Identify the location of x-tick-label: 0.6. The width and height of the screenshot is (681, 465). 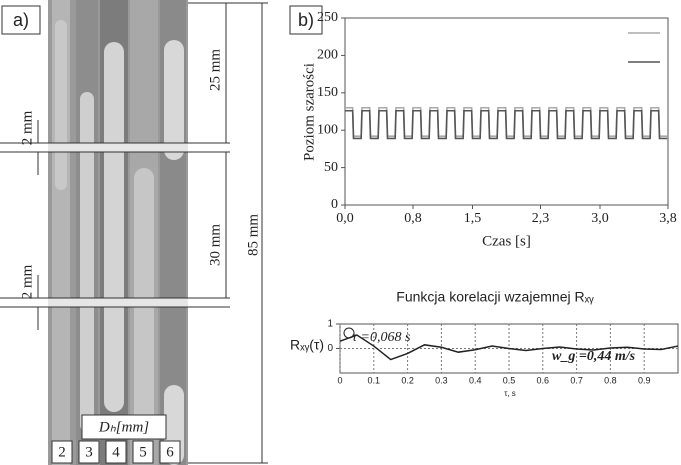
(543, 380).